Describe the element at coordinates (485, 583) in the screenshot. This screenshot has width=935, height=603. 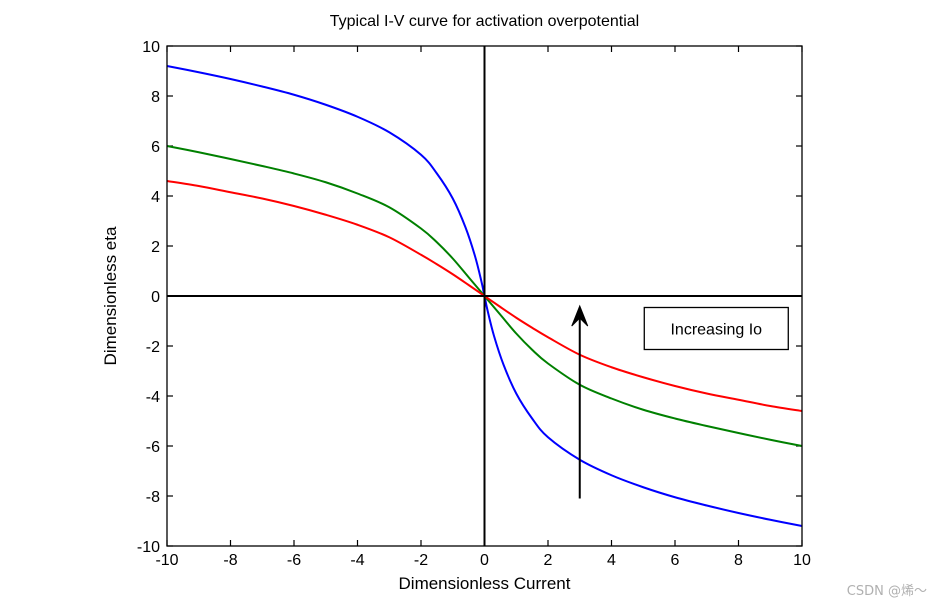
I see `x-axis-label: Dimensionless Current` at that location.